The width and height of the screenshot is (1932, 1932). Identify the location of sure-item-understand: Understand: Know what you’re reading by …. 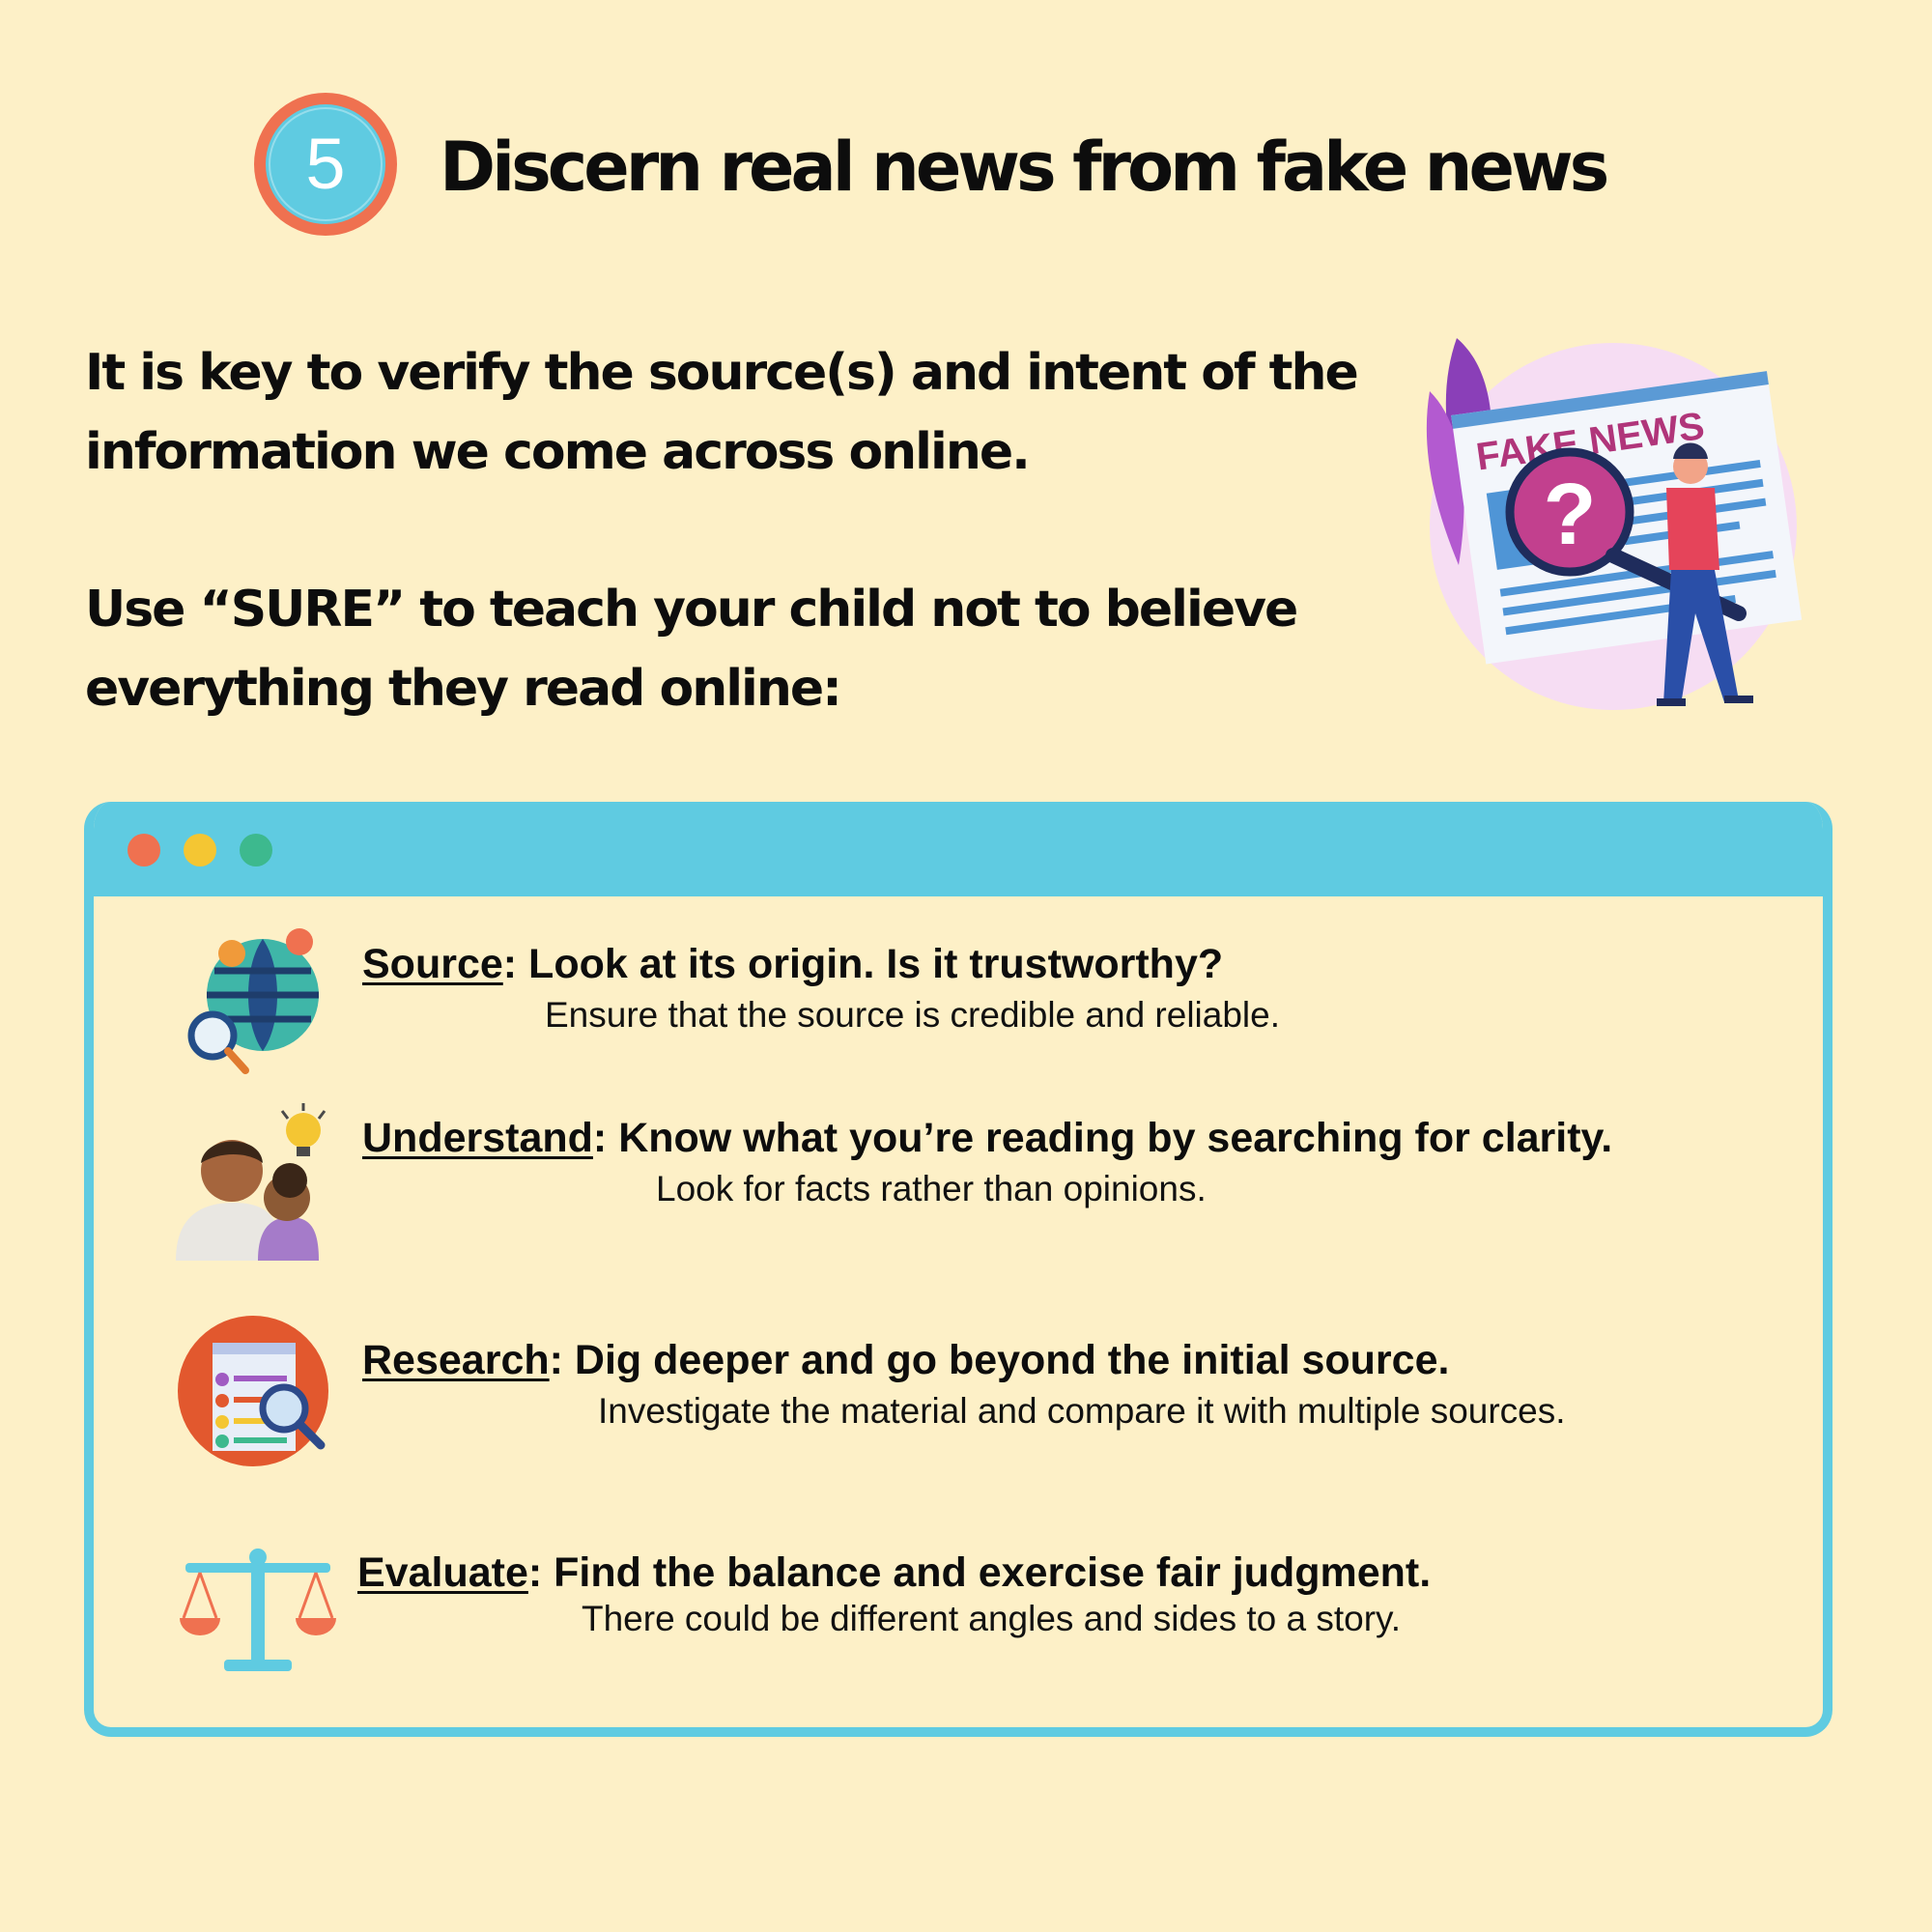
(958, 1193).